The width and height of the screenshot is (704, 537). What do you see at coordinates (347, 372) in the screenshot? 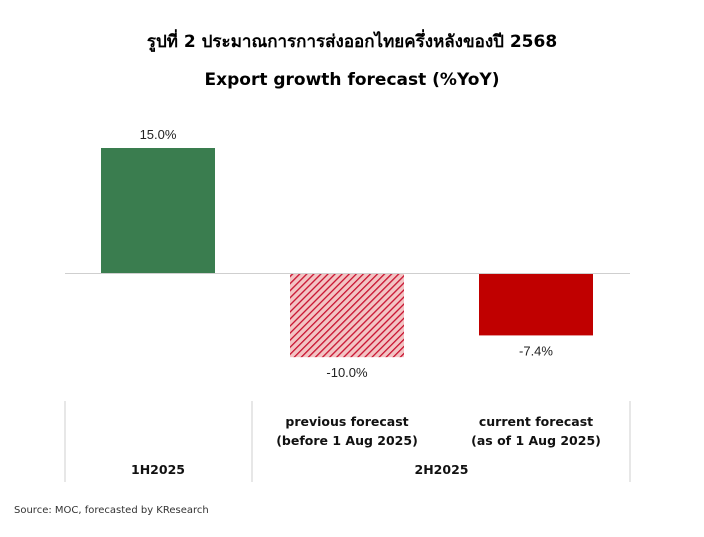
I see `value-label-2: -10.0%` at bounding box center [347, 372].